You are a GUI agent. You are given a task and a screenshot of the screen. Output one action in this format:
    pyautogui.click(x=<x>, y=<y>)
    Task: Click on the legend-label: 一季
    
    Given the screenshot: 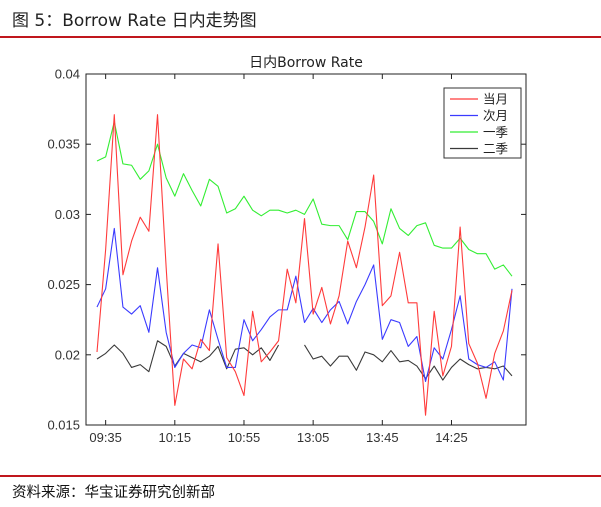 What is the action you would take?
    pyautogui.click(x=496, y=132)
    